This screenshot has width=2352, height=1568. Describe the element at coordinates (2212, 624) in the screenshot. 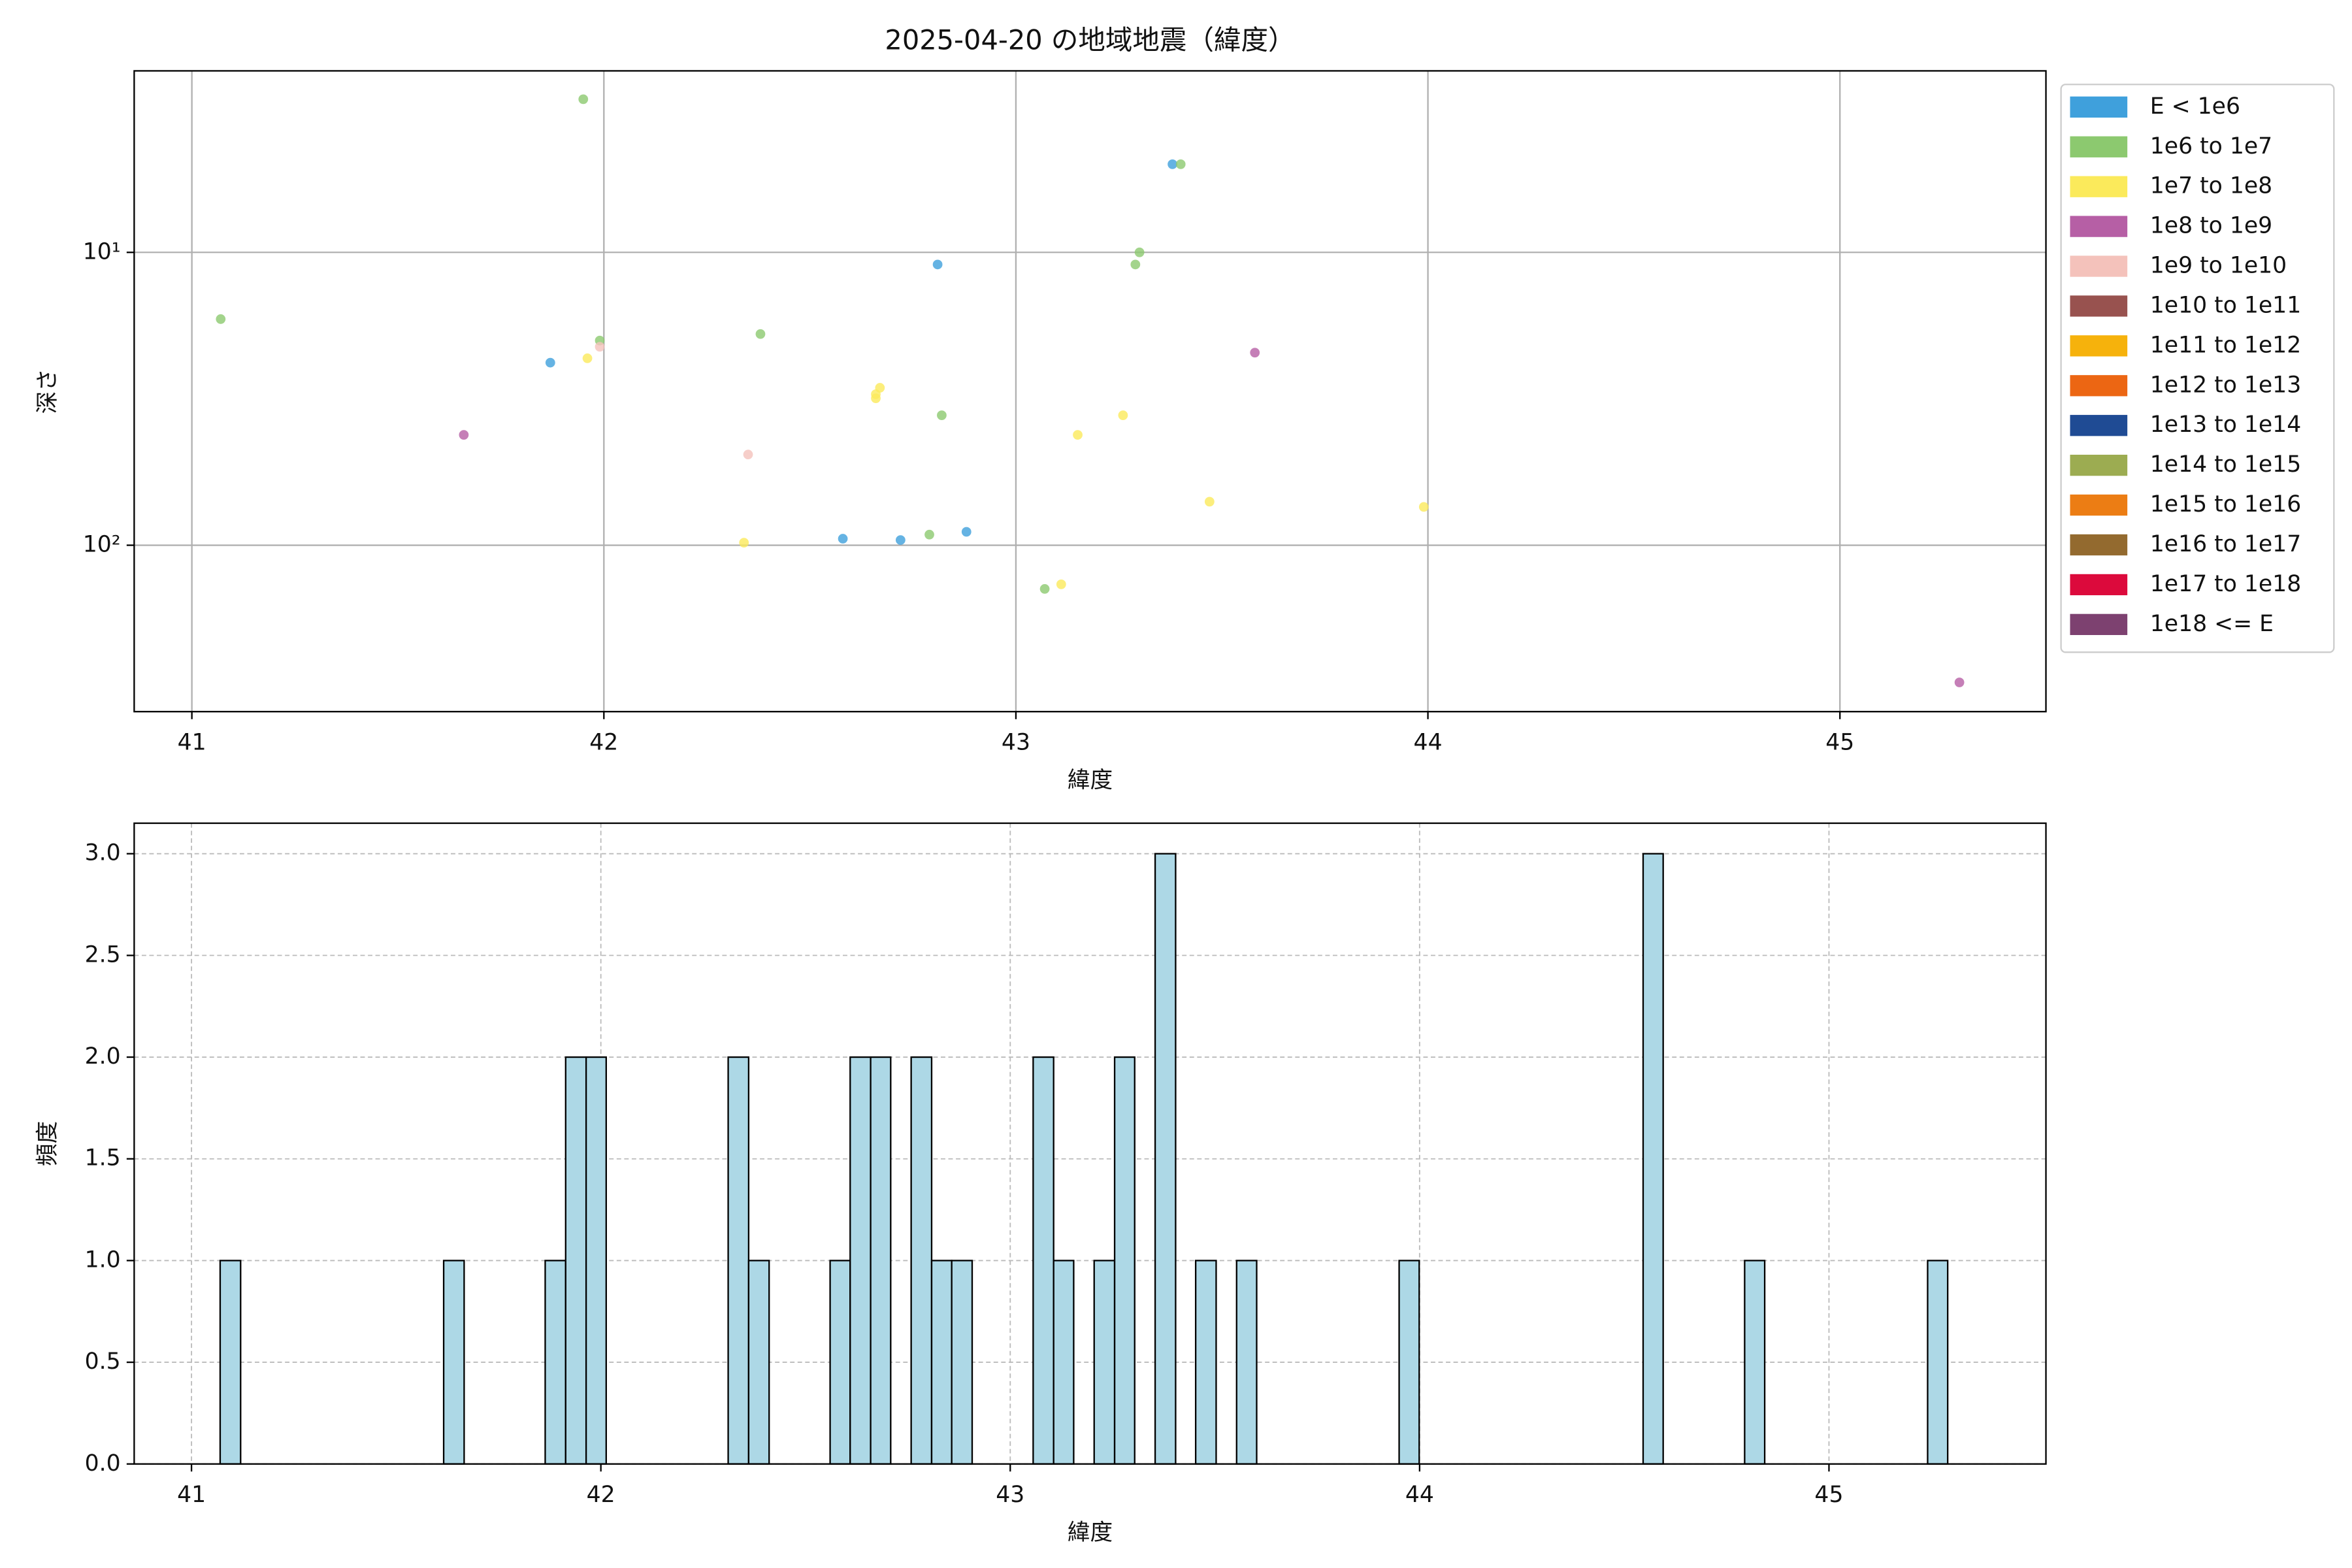

I see `legend-label: 1e18 <= E` at that location.